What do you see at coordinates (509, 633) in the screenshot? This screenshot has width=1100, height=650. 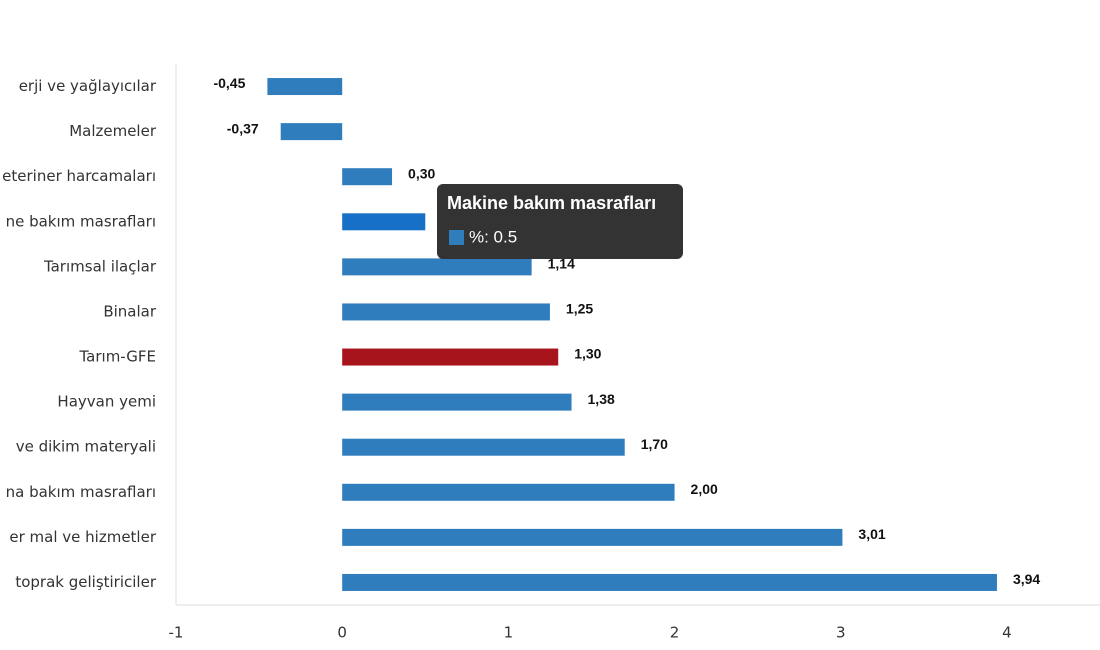 I see `x-tick-label: 1` at bounding box center [509, 633].